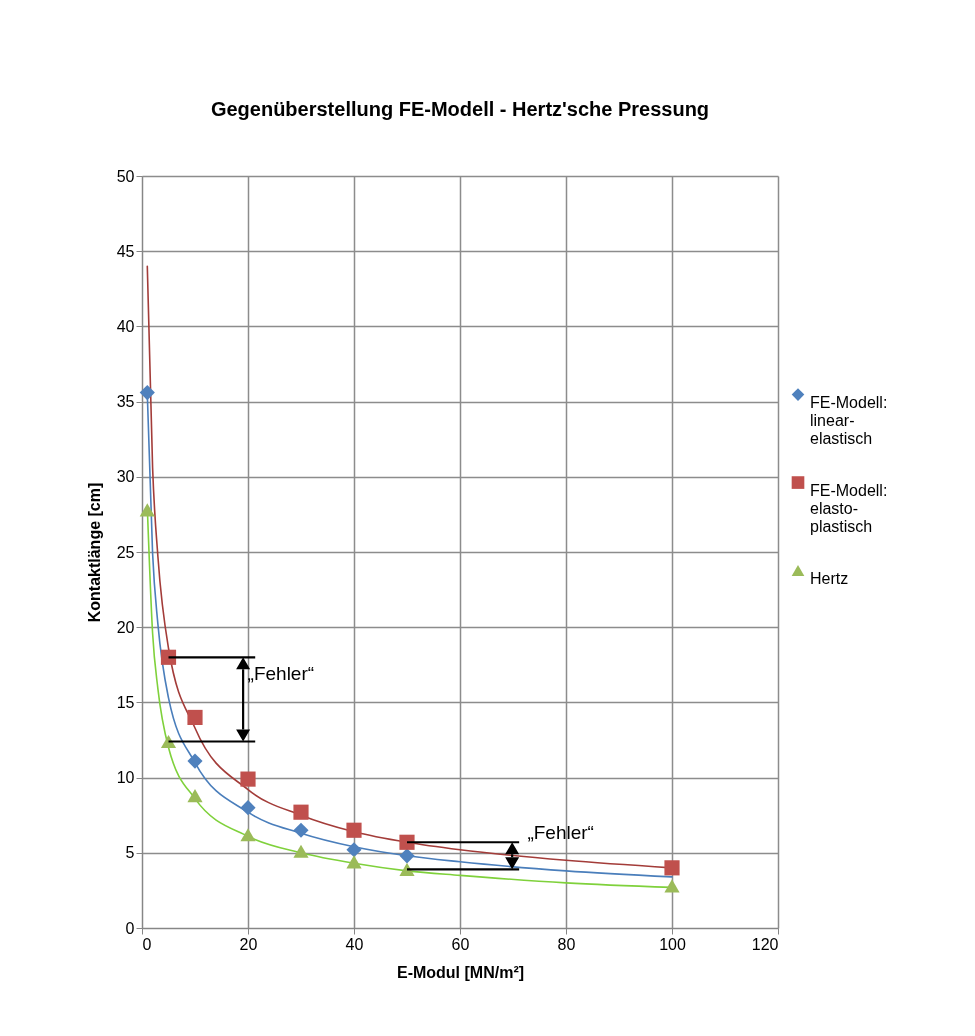 The width and height of the screenshot is (975, 1036). I want to click on y-tick-label: 0, so click(130, 928).